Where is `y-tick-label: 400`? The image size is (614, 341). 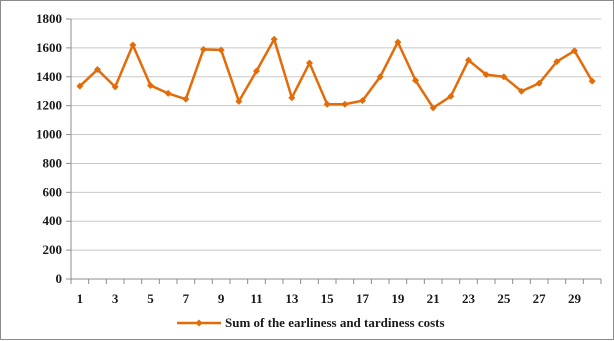 y-tick-label: 400 is located at coordinates (53, 220).